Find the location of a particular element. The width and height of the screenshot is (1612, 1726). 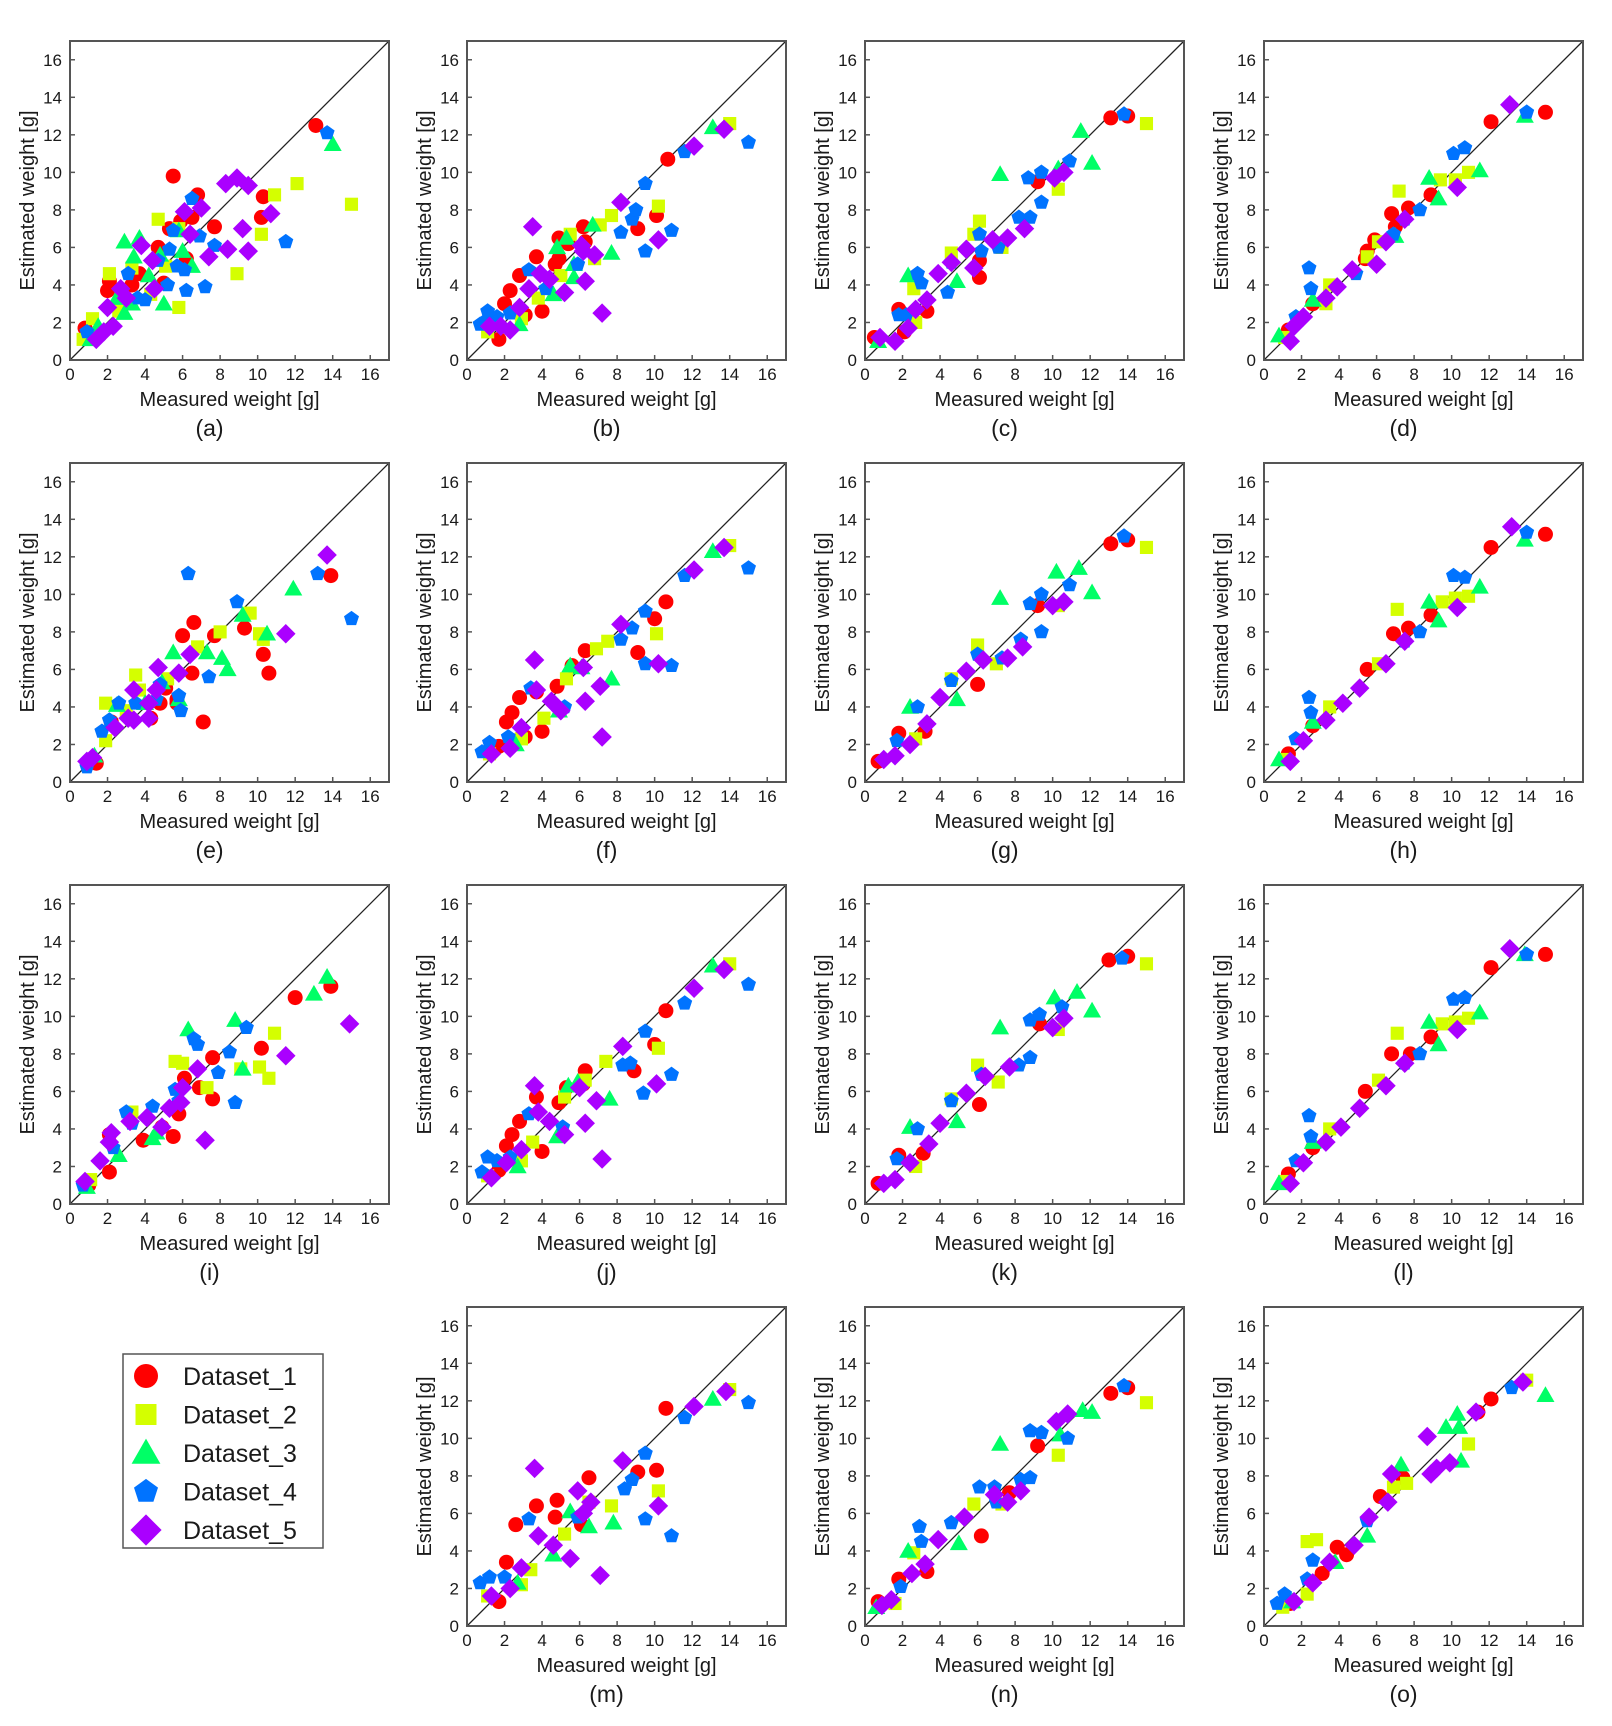

x-tick-label: 4 is located at coordinates (939, 374).